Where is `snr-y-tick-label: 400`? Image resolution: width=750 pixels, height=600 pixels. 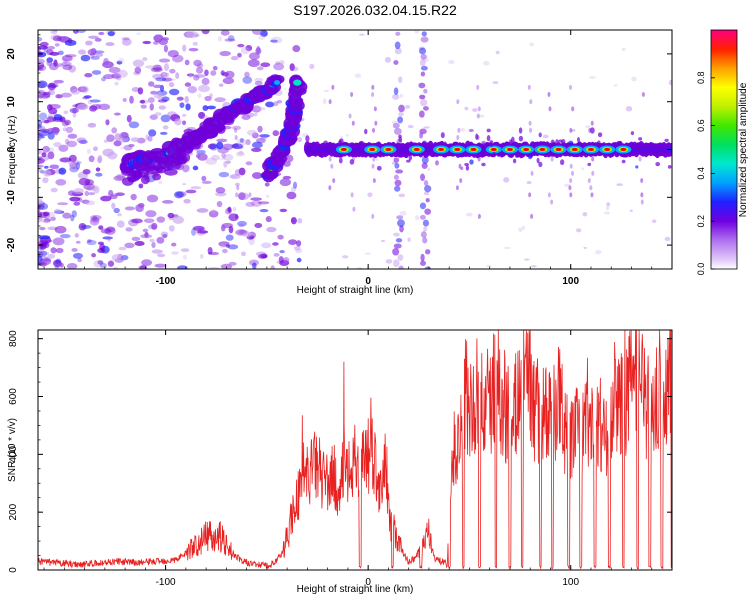
snr-y-tick-label: 400 is located at coordinates (13, 454).